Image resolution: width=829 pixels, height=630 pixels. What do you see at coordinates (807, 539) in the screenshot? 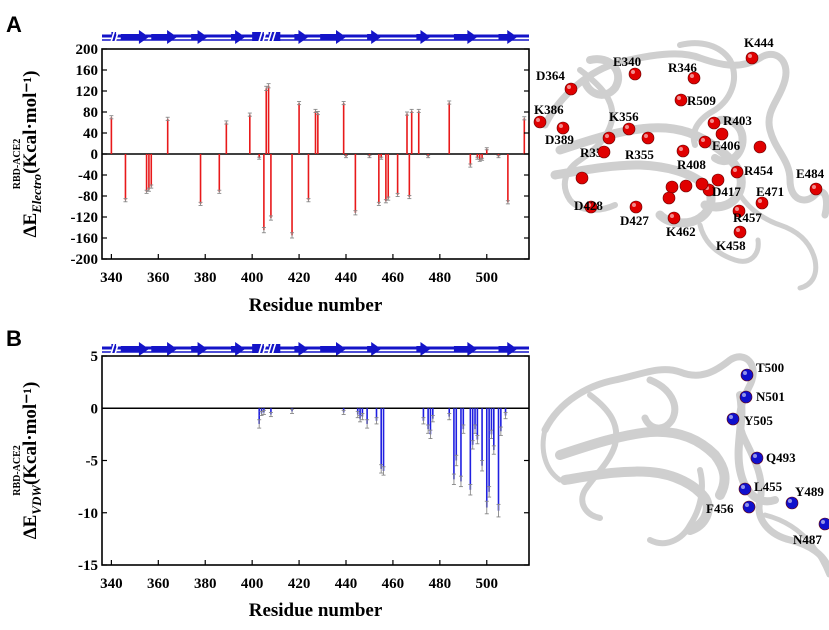
I see `residue-label-n487: N487` at bounding box center [807, 539].